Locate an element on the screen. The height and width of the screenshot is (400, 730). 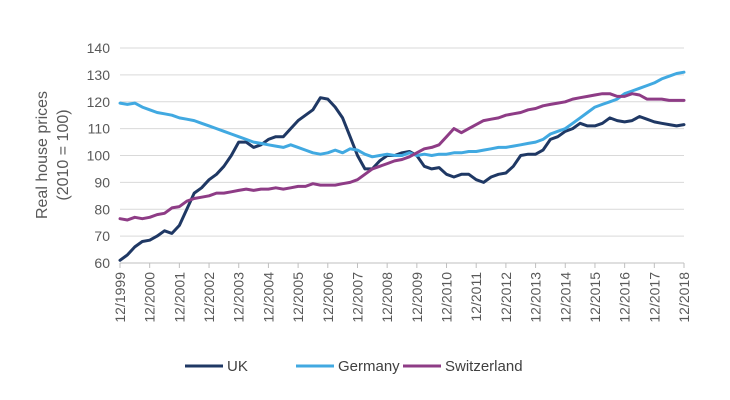
y-tick-label-90: 90 is located at coordinates (102, 182).